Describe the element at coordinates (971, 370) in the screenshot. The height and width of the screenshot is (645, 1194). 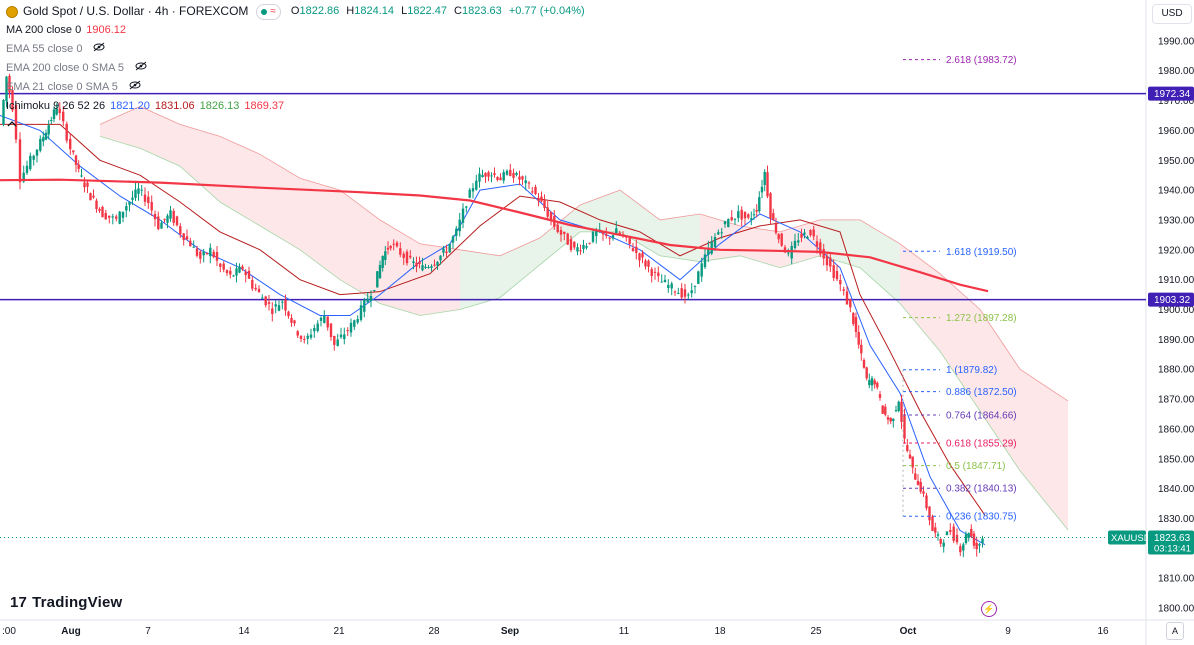
I see `fib-level-label-3: 1 (1879.82)` at that location.